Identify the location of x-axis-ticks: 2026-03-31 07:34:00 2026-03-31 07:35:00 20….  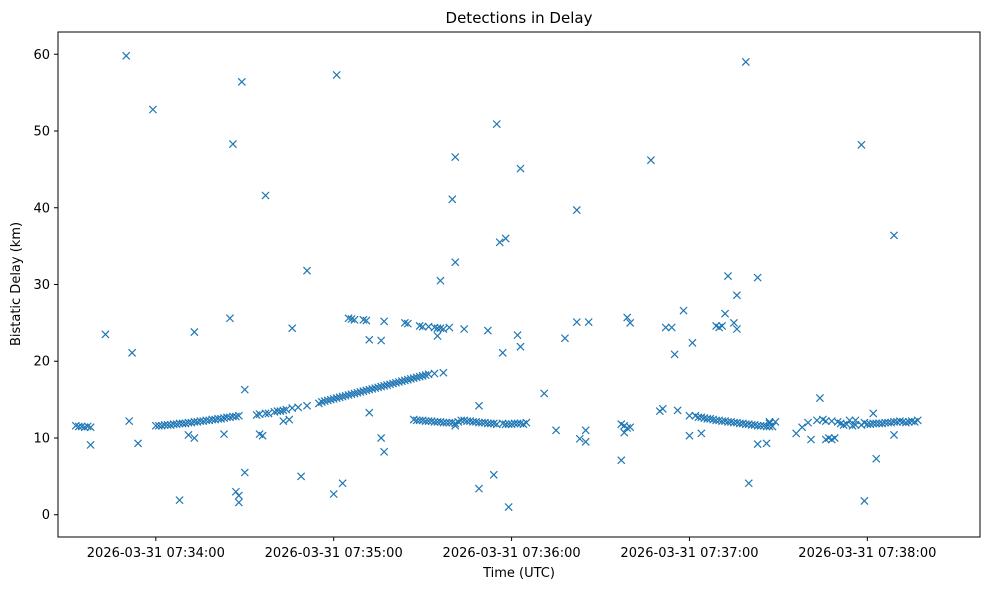
(511, 549).